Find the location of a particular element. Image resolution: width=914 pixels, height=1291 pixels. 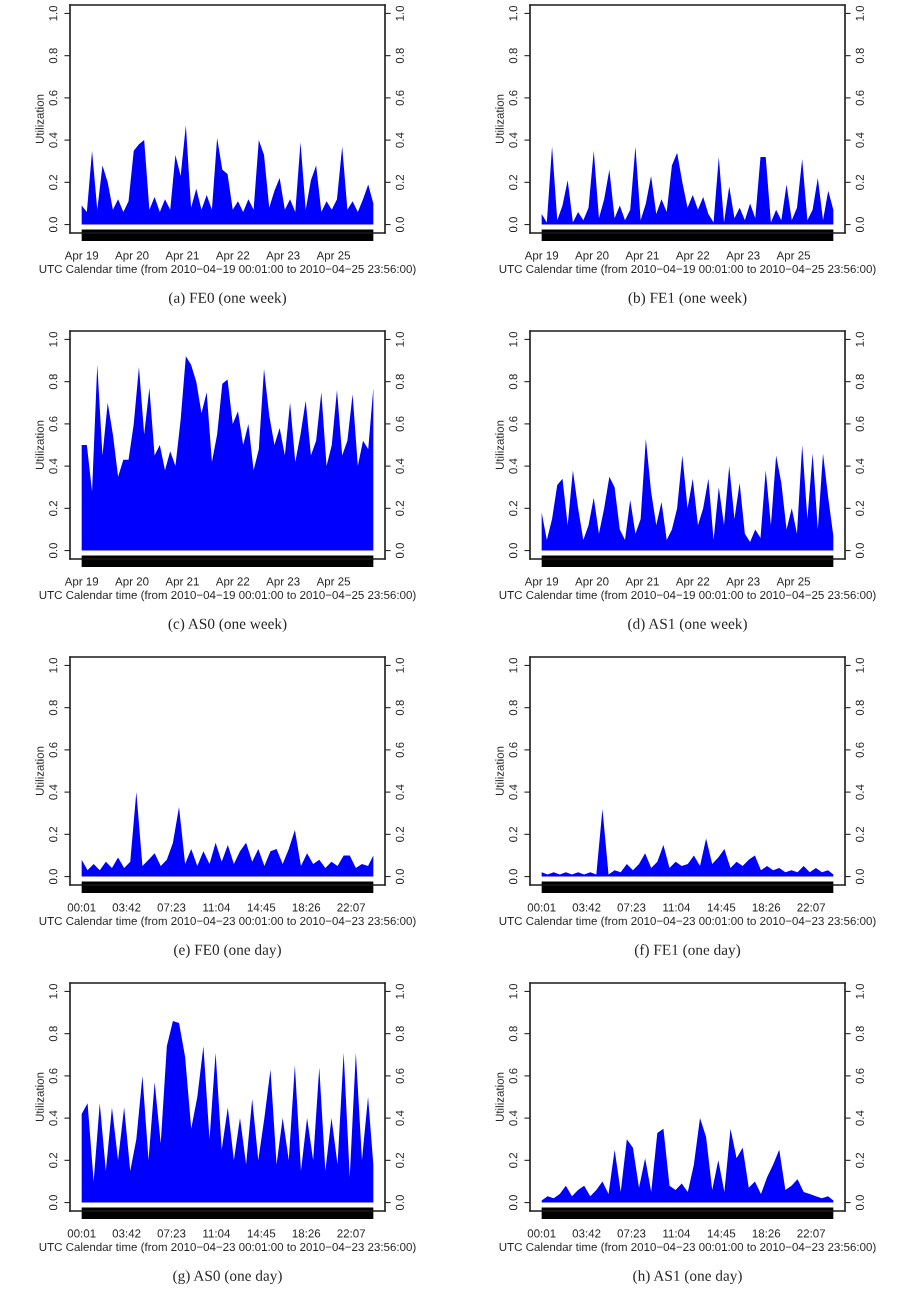

x-tick-label: 00:01 is located at coordinates (541, 1233).